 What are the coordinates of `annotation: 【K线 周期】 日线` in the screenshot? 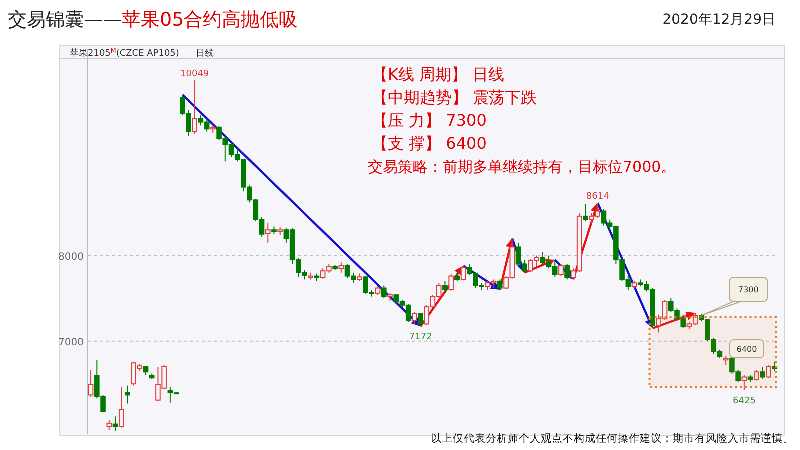 It's located at (438, 74).